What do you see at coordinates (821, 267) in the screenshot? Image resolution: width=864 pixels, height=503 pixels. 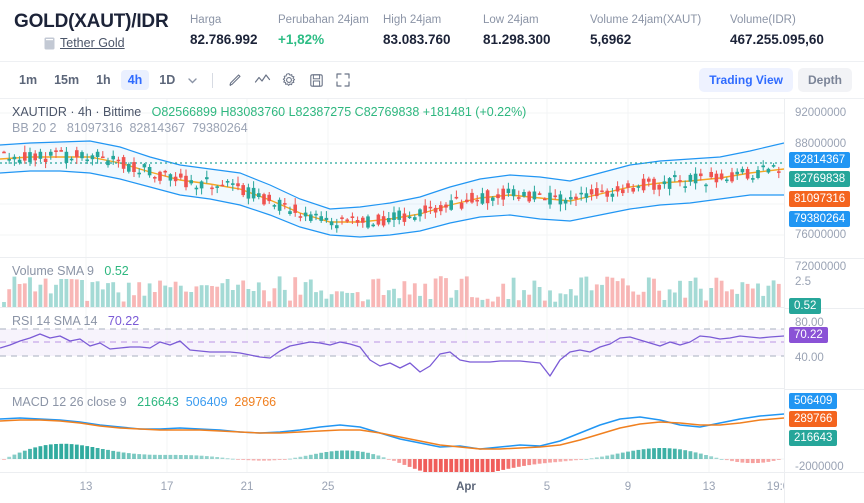 I see `price-tick: 72000000` at bounding box center [821, 267].